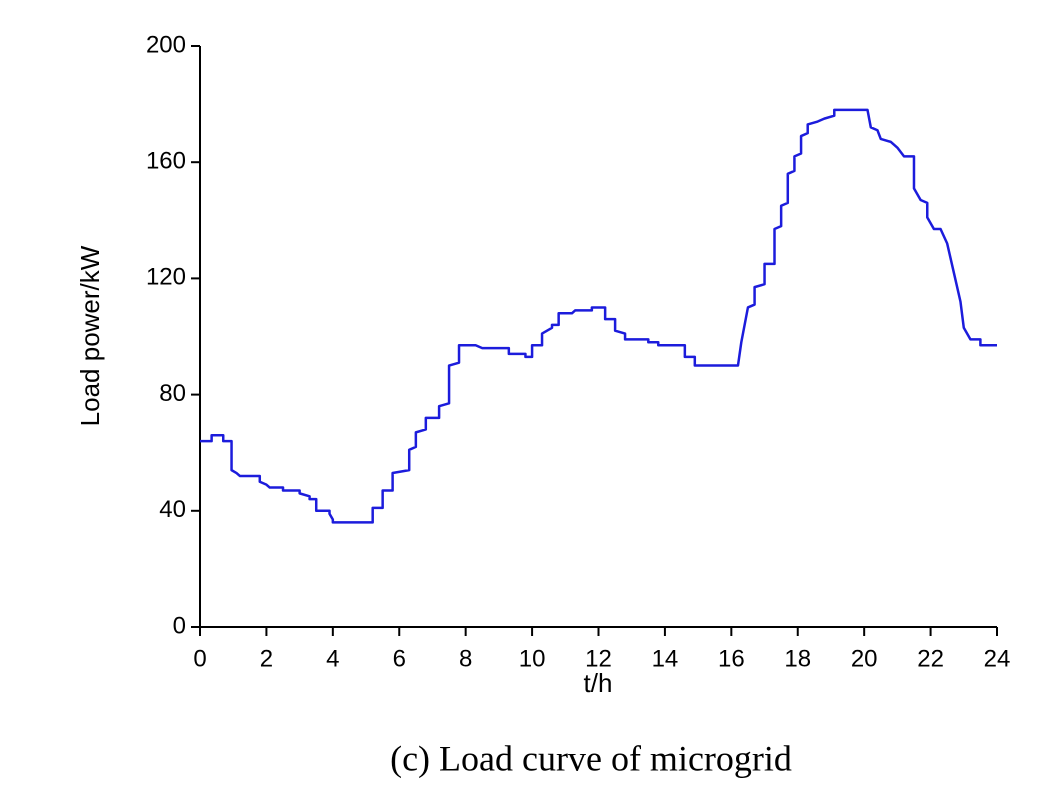 The image size is (1041, 805). I want to click on y-tick-label: 120, so click(166, 277).